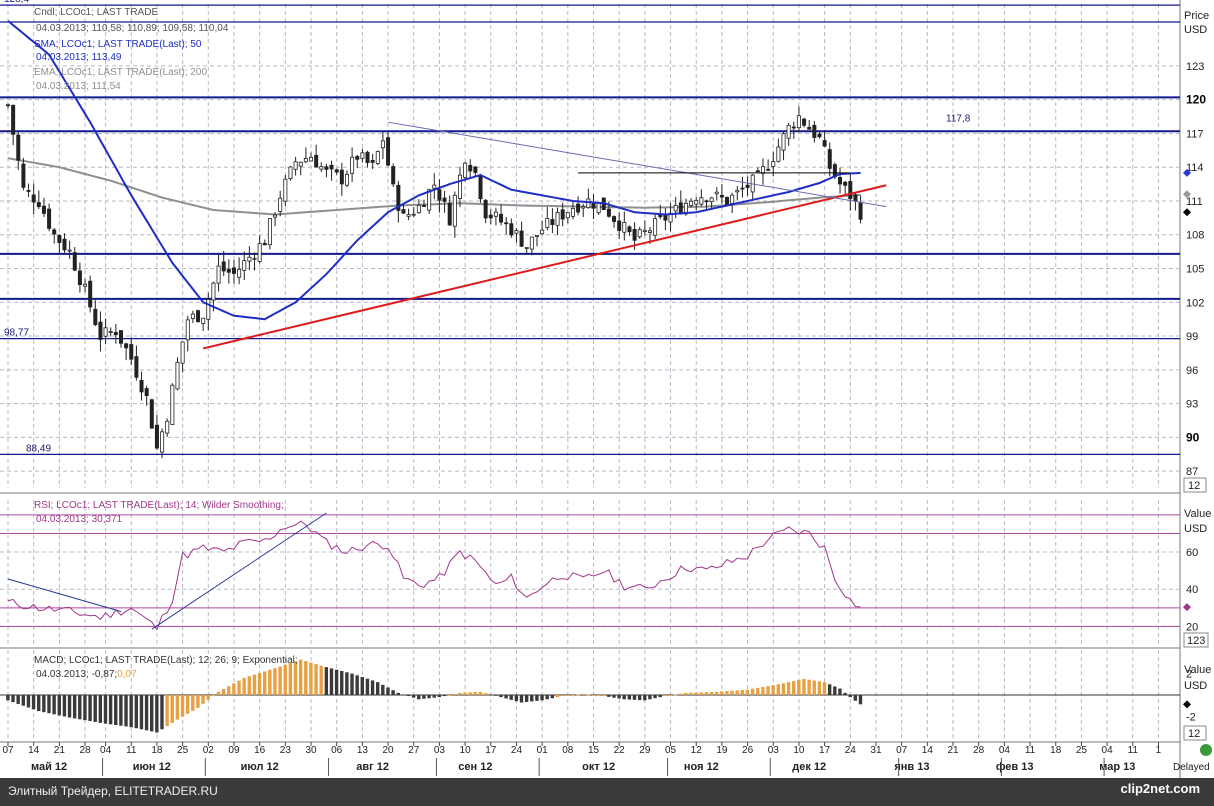  I want to click on x-tick-label: 08, so click(568, 750).